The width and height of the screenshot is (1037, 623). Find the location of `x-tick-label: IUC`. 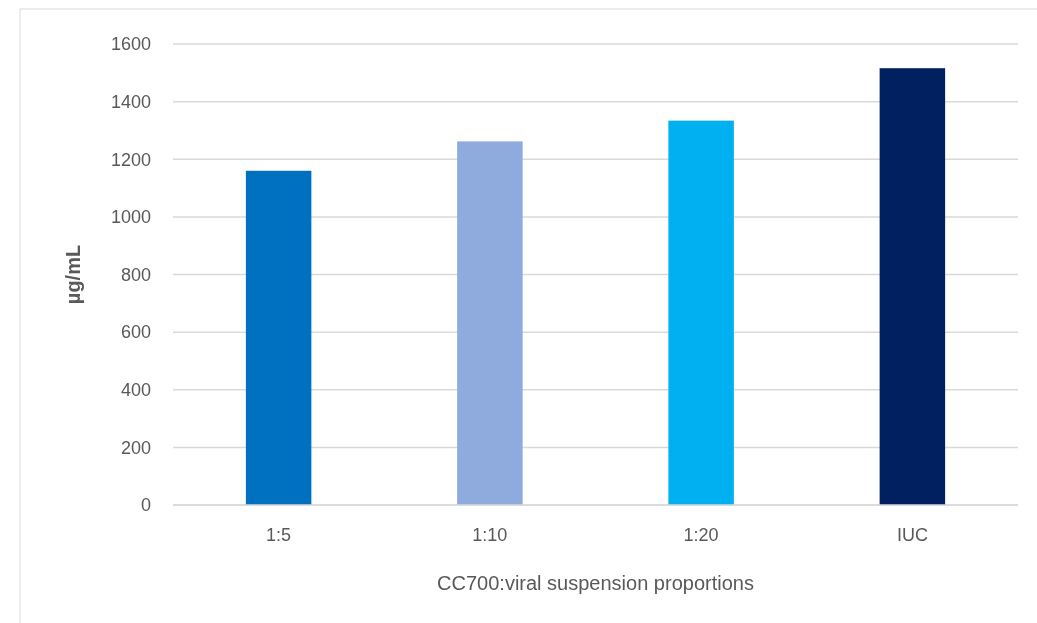

x-tick-label: IUC is located at coordinates (912, 535).